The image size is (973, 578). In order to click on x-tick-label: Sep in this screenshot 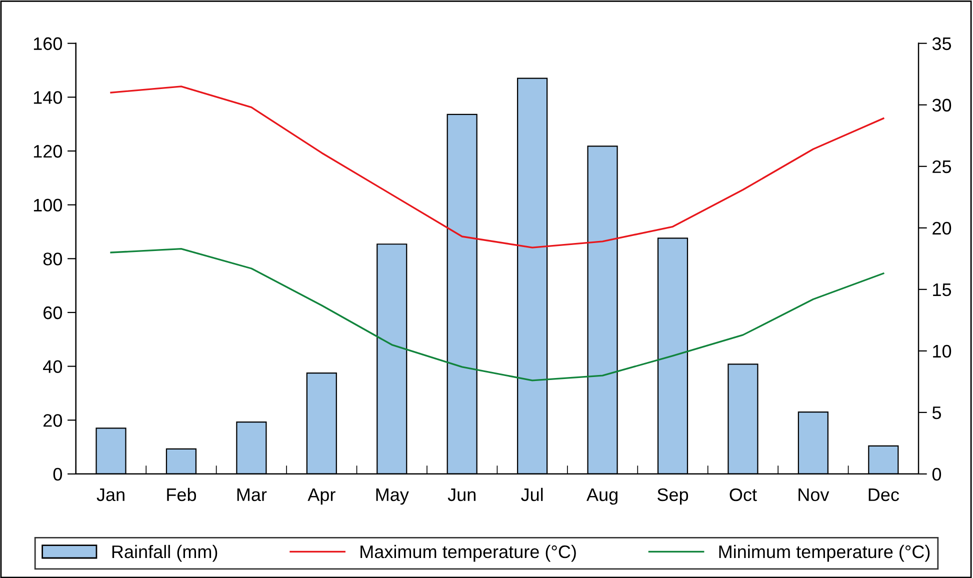, I will do `click(673, 496)`.